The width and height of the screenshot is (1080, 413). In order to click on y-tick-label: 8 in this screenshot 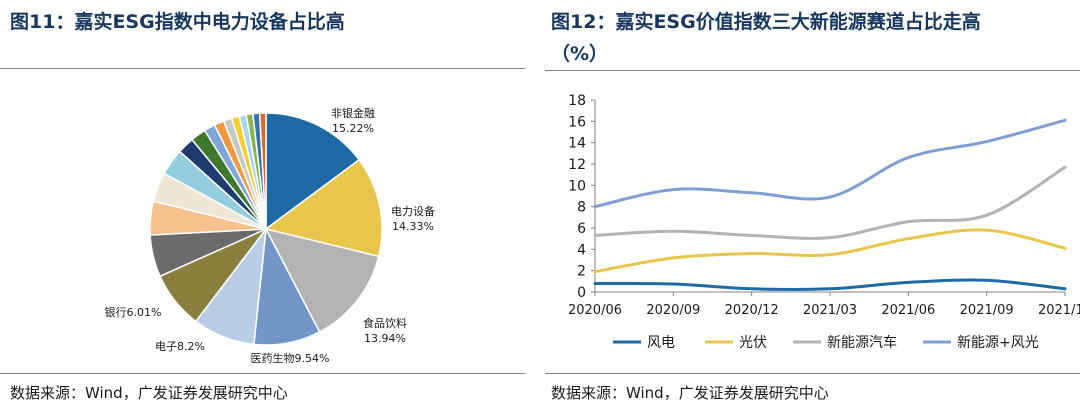, I will do `click(581, 208)`.